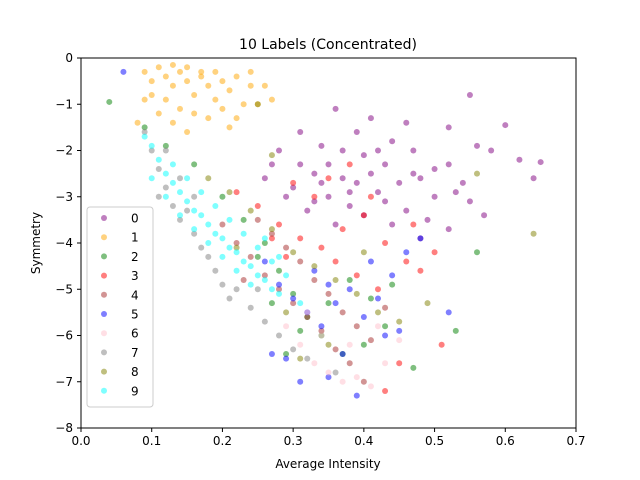 The width and height of the screenshot is (640, 480). I want to click on y-tick-label: −7, so click(64, 382).